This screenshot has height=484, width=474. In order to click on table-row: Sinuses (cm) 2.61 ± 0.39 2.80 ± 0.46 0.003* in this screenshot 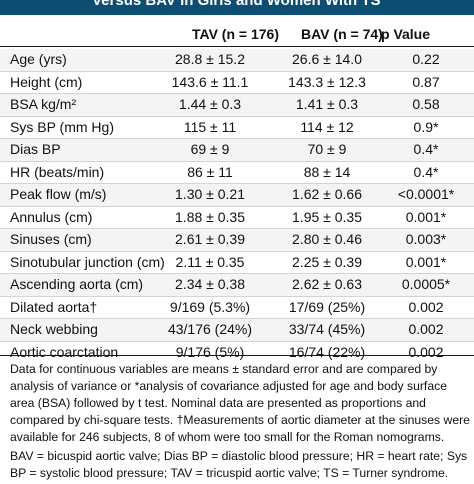, I will do `click(237, 240)`.